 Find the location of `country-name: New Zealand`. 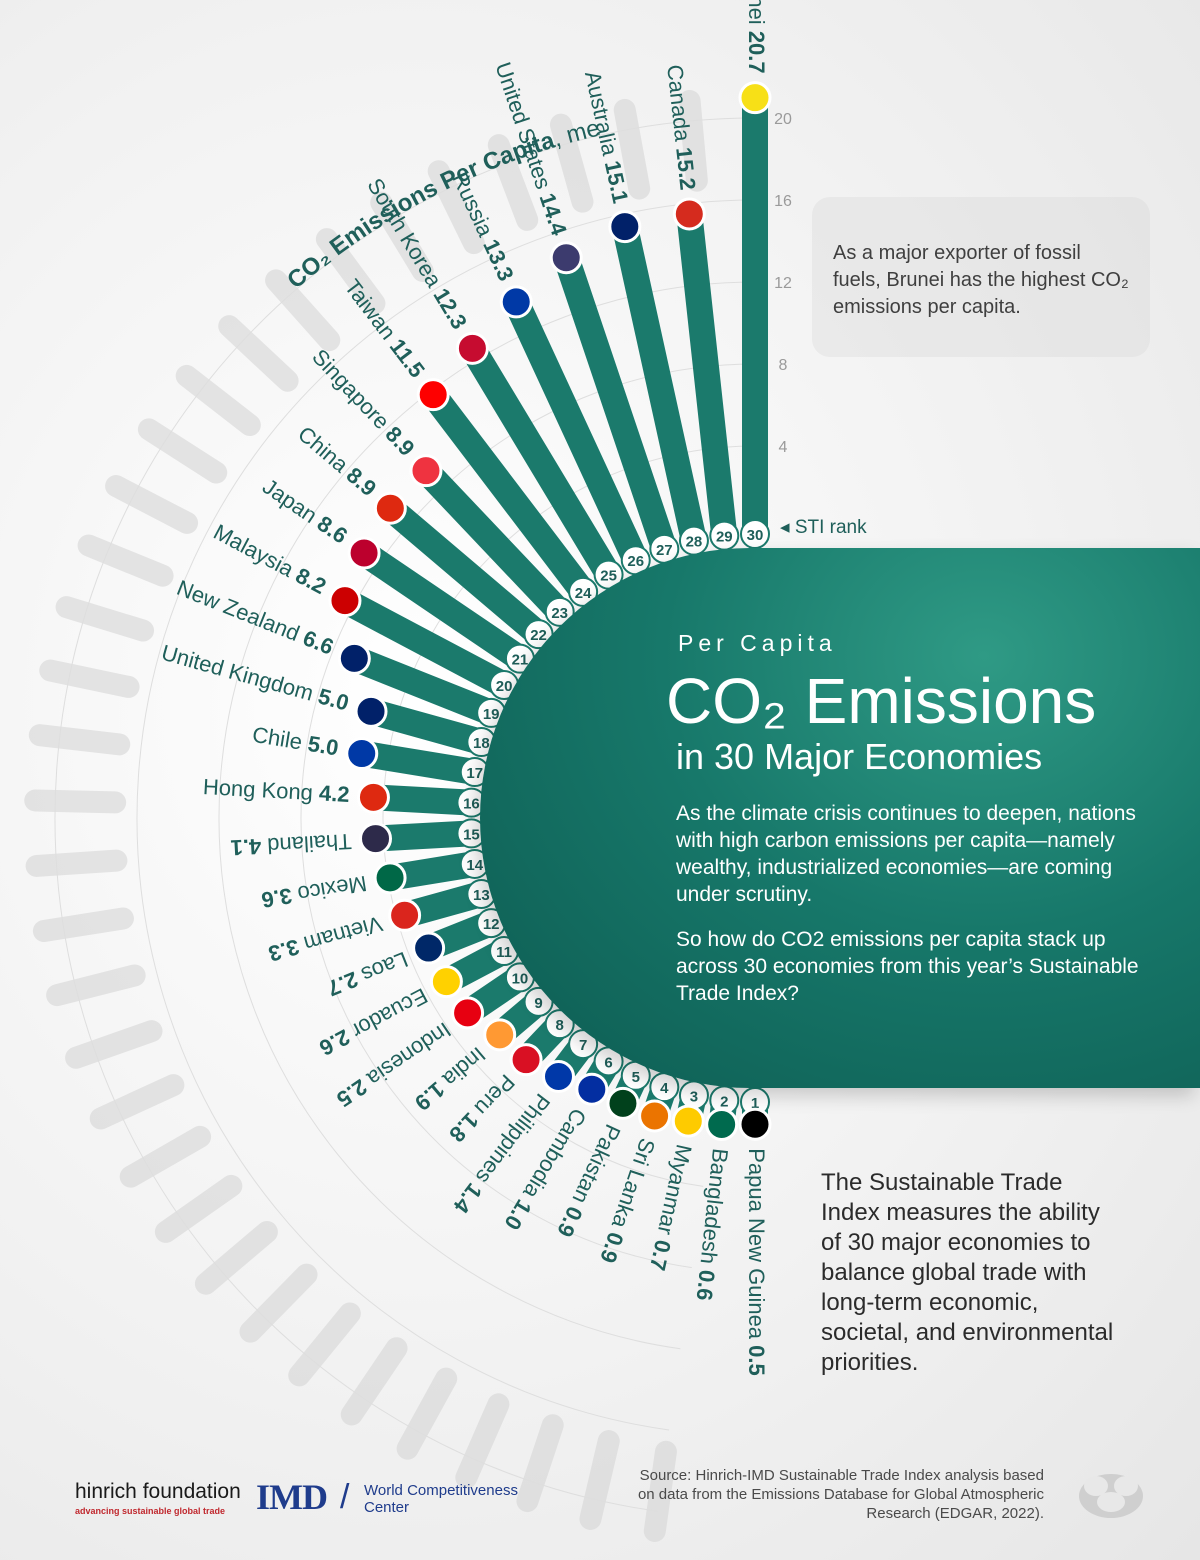

country-name: New Zealand is located at coordinates (241, 611).